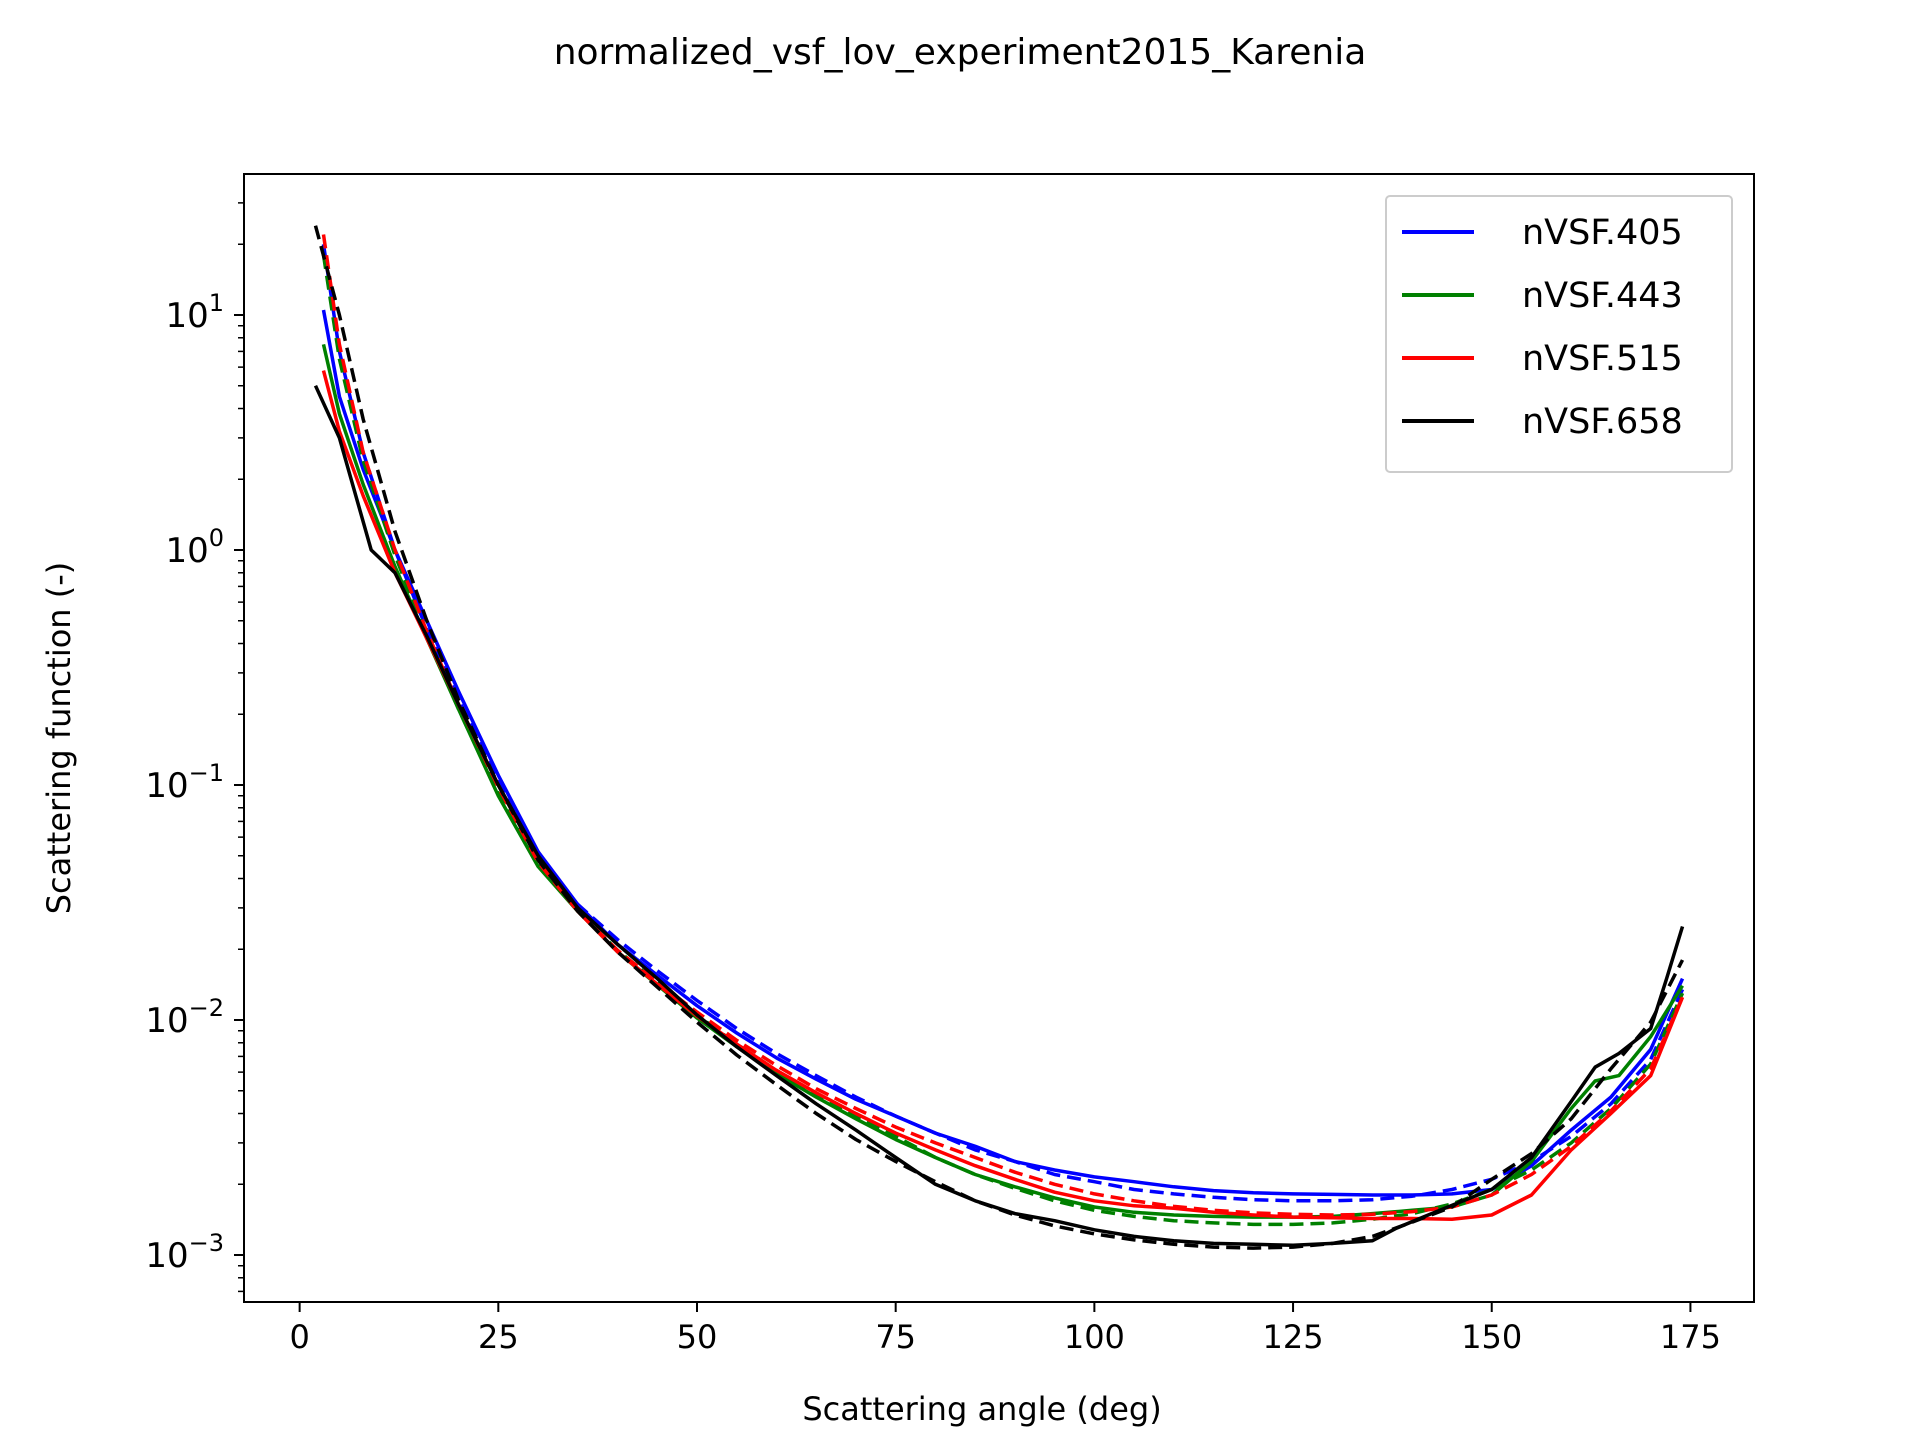  I want to click on y-tick-label: 10¹, so click(194, 312).